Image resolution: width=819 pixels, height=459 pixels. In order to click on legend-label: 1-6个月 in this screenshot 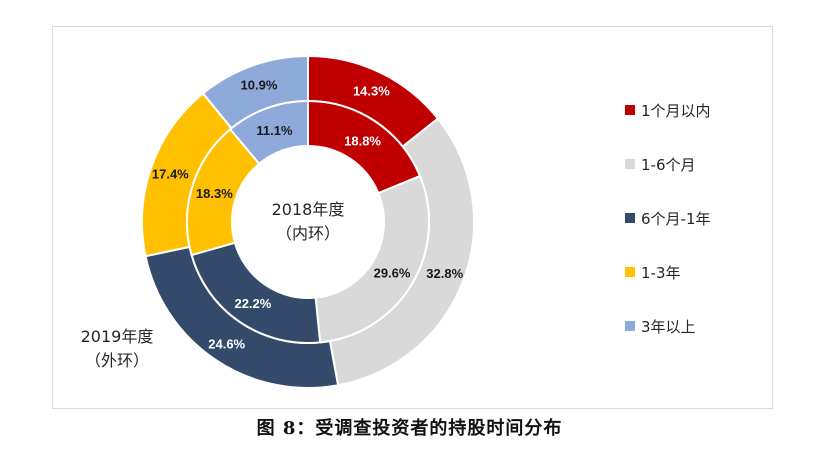, I will do `click(668, 164)`.